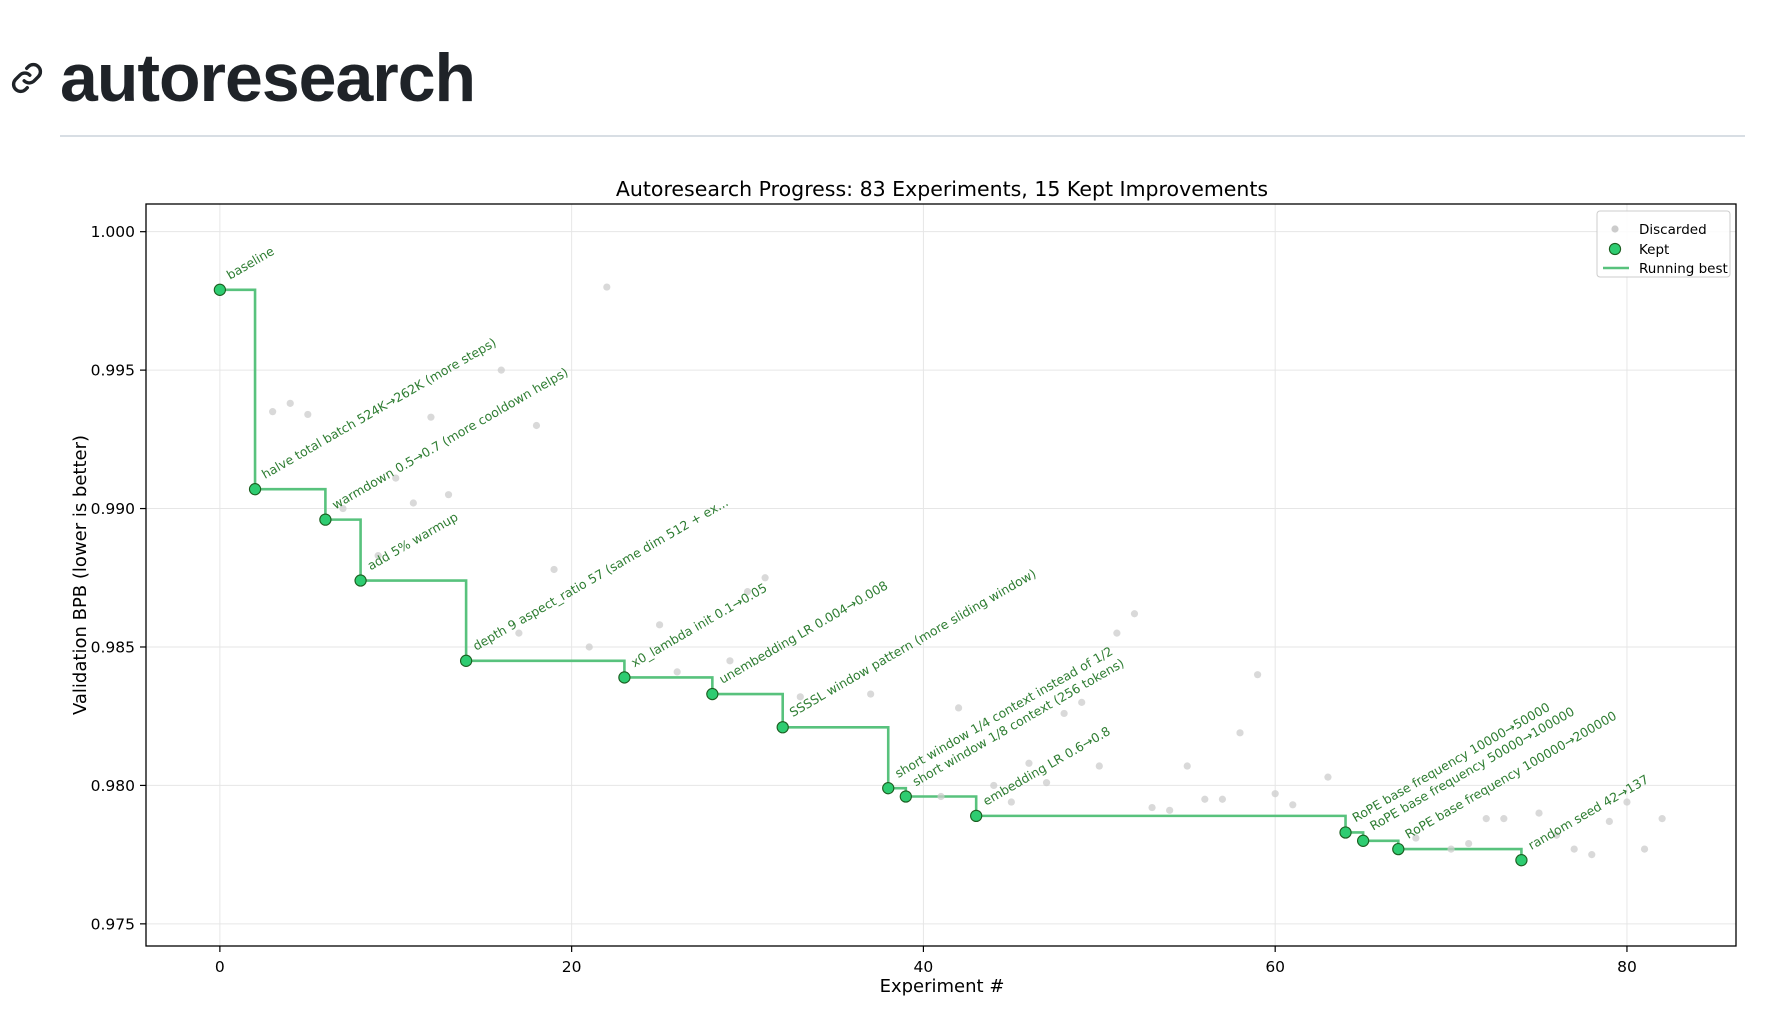  What do you see at coordinates (1615, 229) in the screenshot?
I see `legend-discarded-marker` at bounding box center [1615, 229].